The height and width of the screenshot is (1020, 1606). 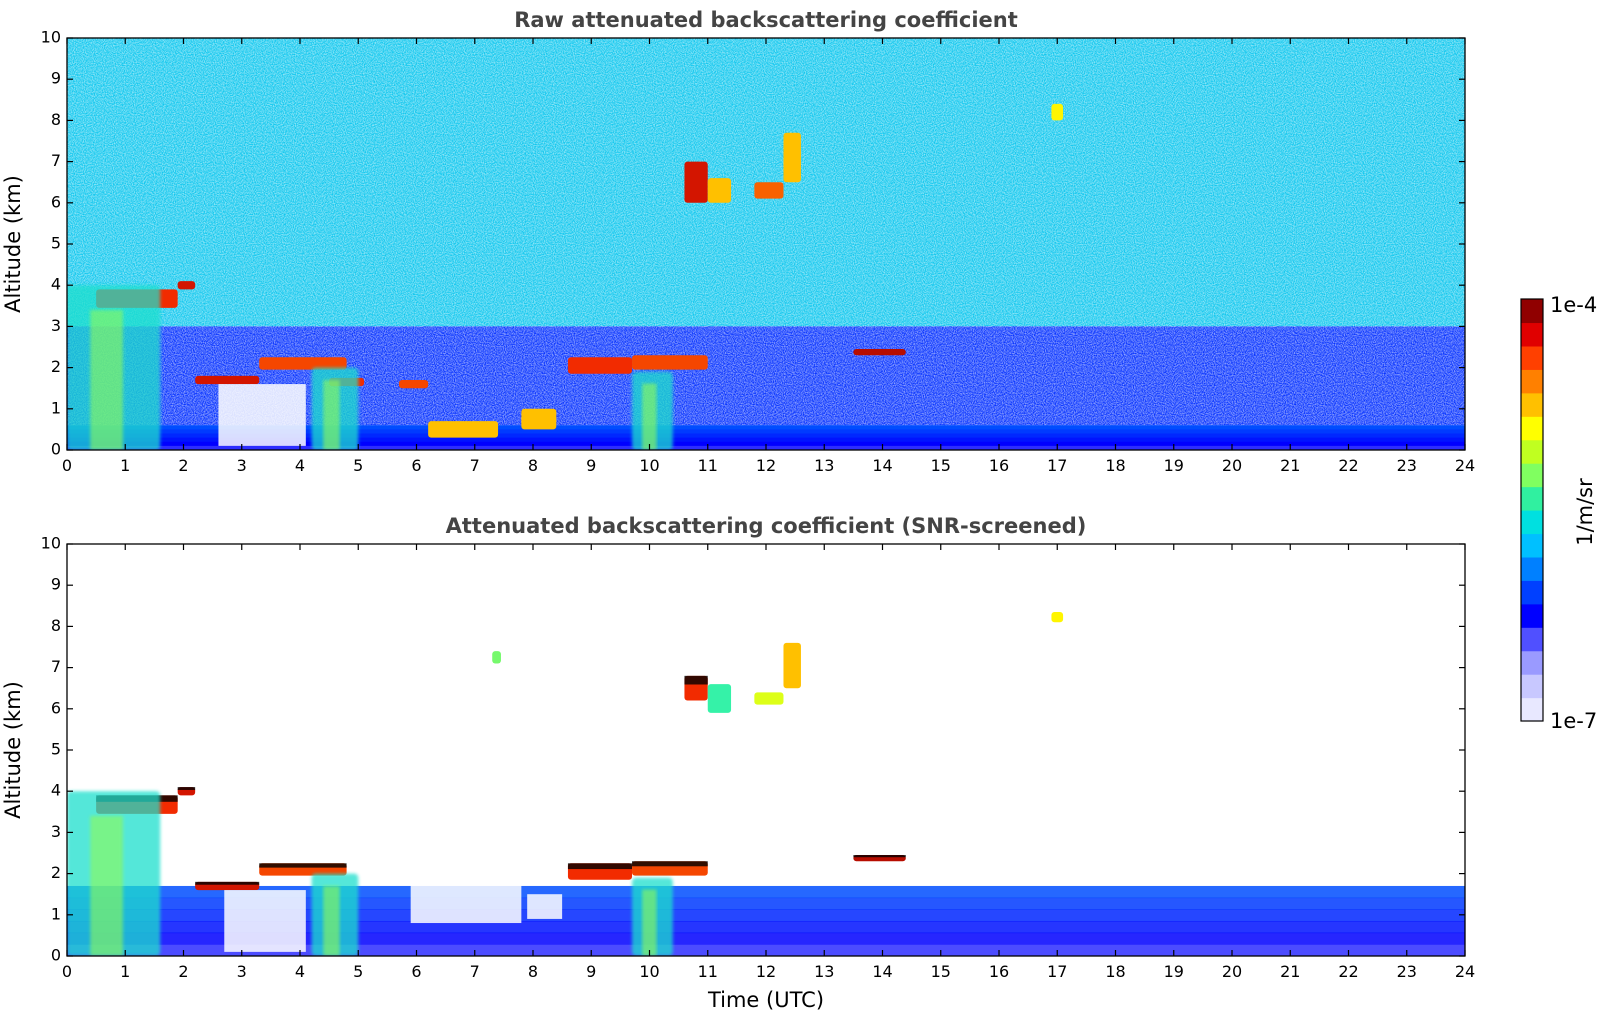 What do you see at coordinates (1115, 465) in the screenshot?
I see `x-tick-label: 18` at bounding box center [1115, 465].